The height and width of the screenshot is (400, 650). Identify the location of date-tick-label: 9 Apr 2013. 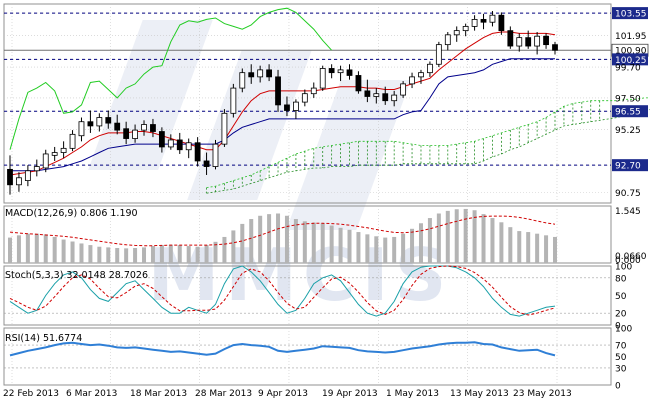
(283, 394).